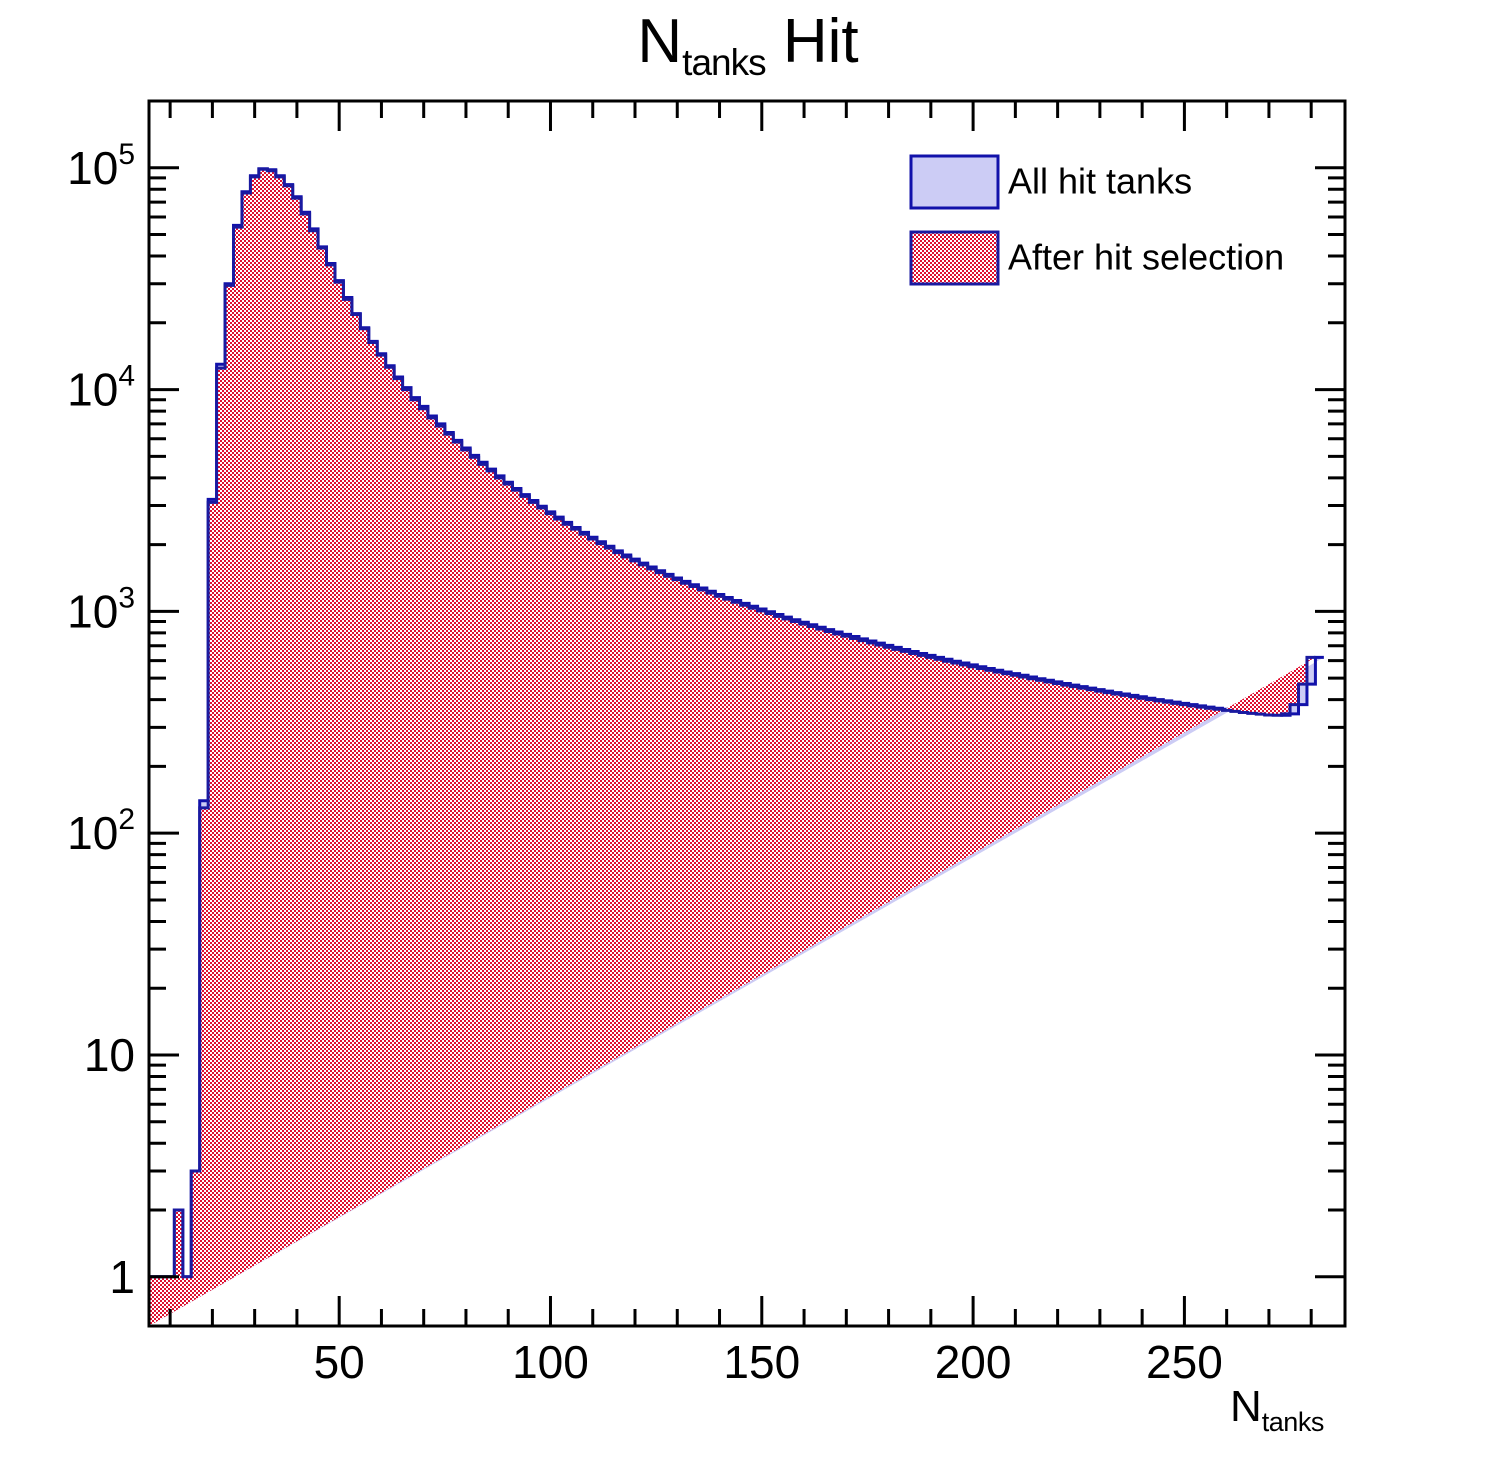  What do you see at coordinates (1293, 1422) in the screenshot?
I see `x-axis-title-subscript: tanks` at bounding box center [1293, 1422].